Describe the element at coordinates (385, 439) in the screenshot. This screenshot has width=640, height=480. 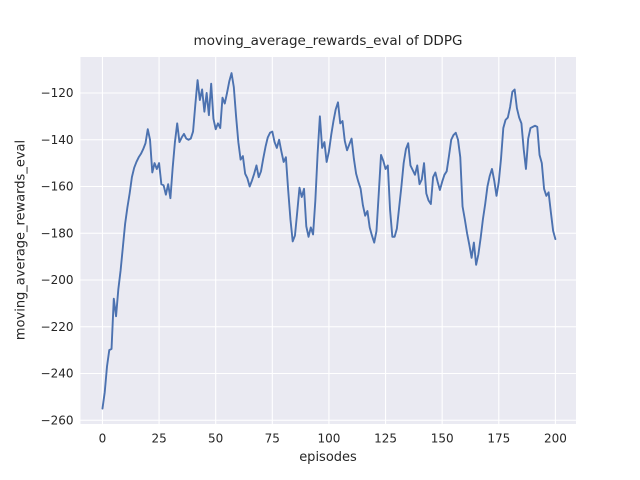
I see `x-tick-label: 125` at that location.